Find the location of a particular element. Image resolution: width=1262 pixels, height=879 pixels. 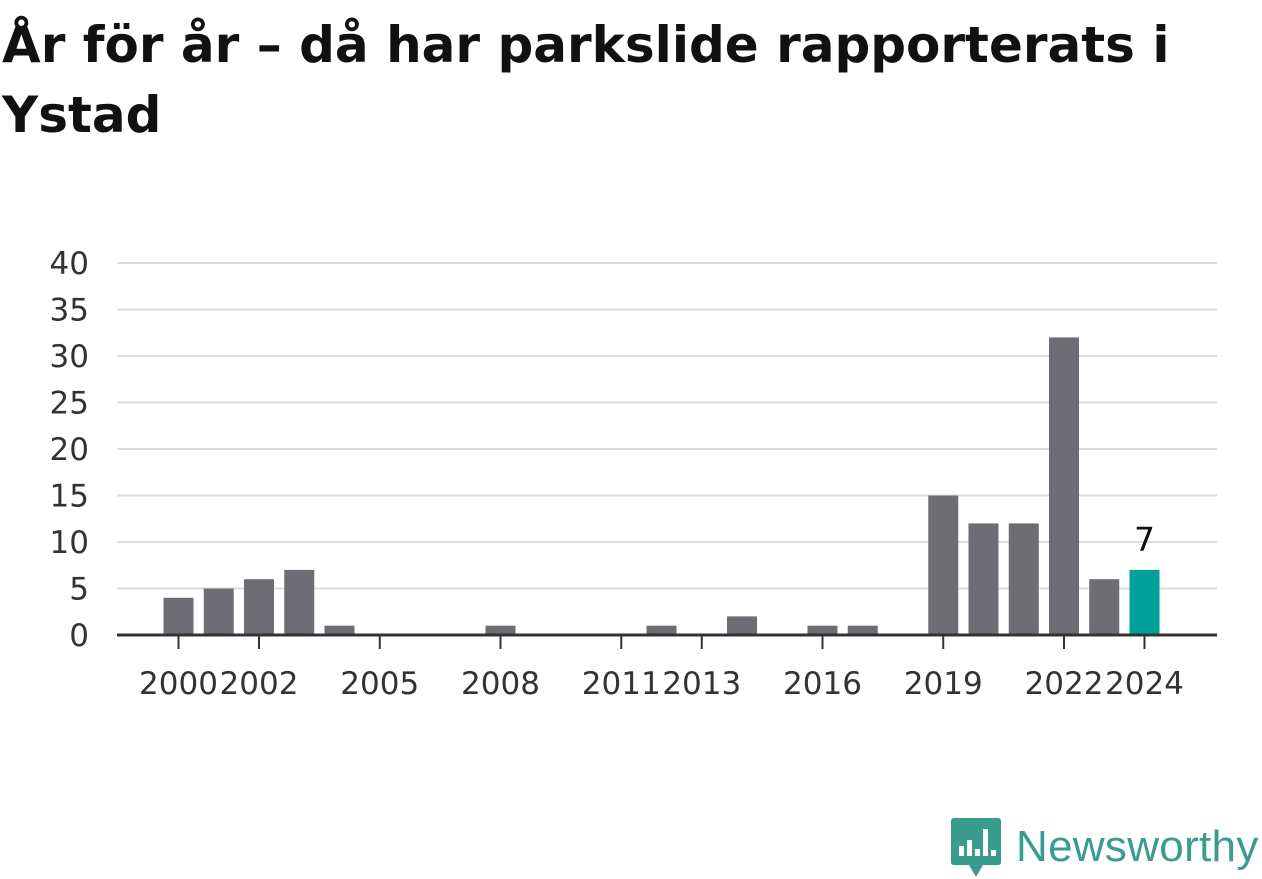

y-tick-label: 25 is located at coordinates (69, 404).